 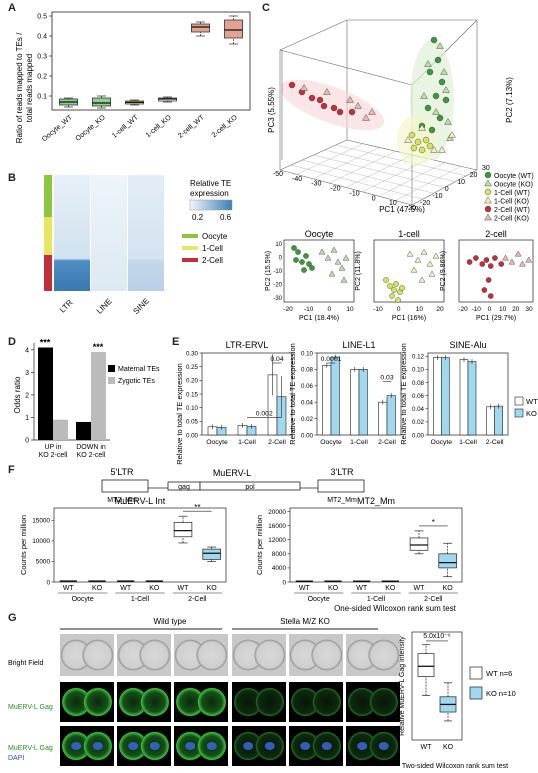 I want to click on g-box-ylabel: Relative MuERV-L Gag intensity, so click(x=402, y=686).